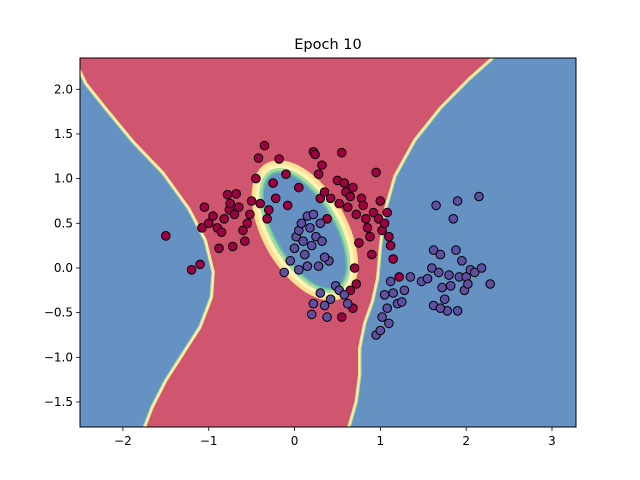 The width and height of the screenshot is (640, 480). I want to click on x-tick-label: −2, so click(123, 441).